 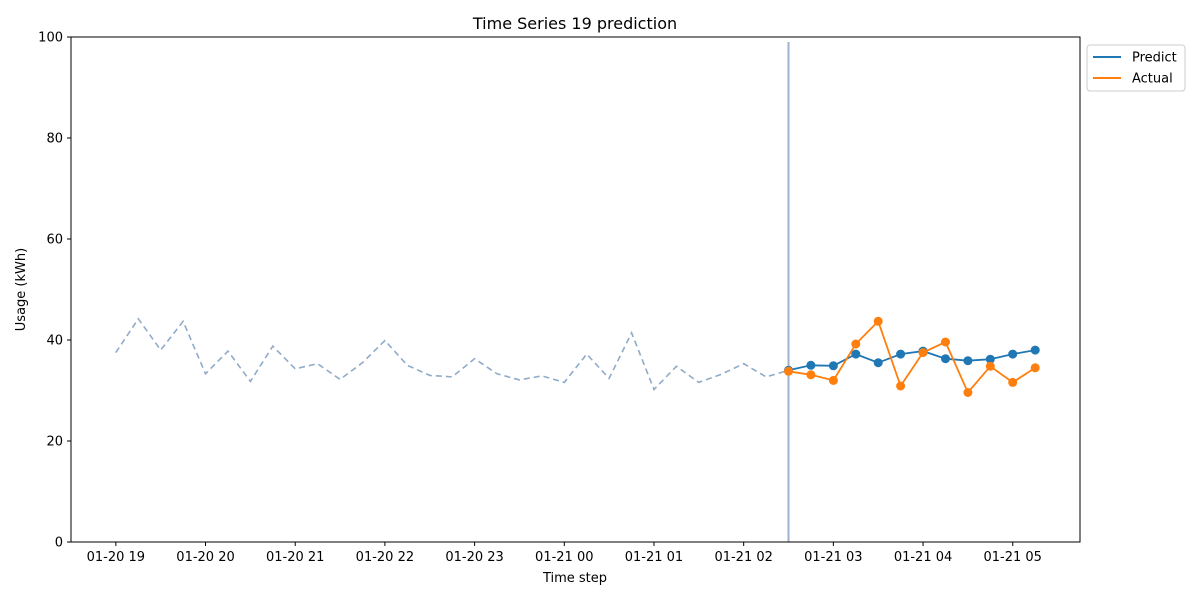 What do you see at coordinates (833, 557) in the screenshot?
I see `x-tick-label: 01-21 03` at bounding box center [833, 557].